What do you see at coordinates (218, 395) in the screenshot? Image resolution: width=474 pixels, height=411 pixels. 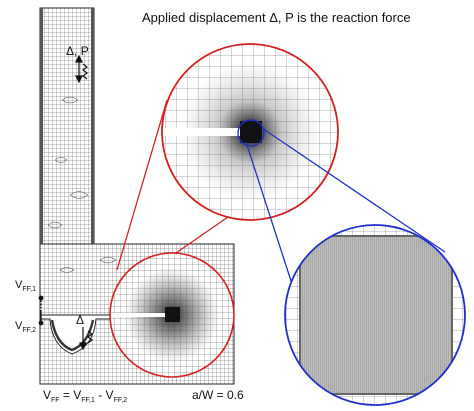 I see `ratio-label: a/W = 0.6` at bounding box center [218, 395].